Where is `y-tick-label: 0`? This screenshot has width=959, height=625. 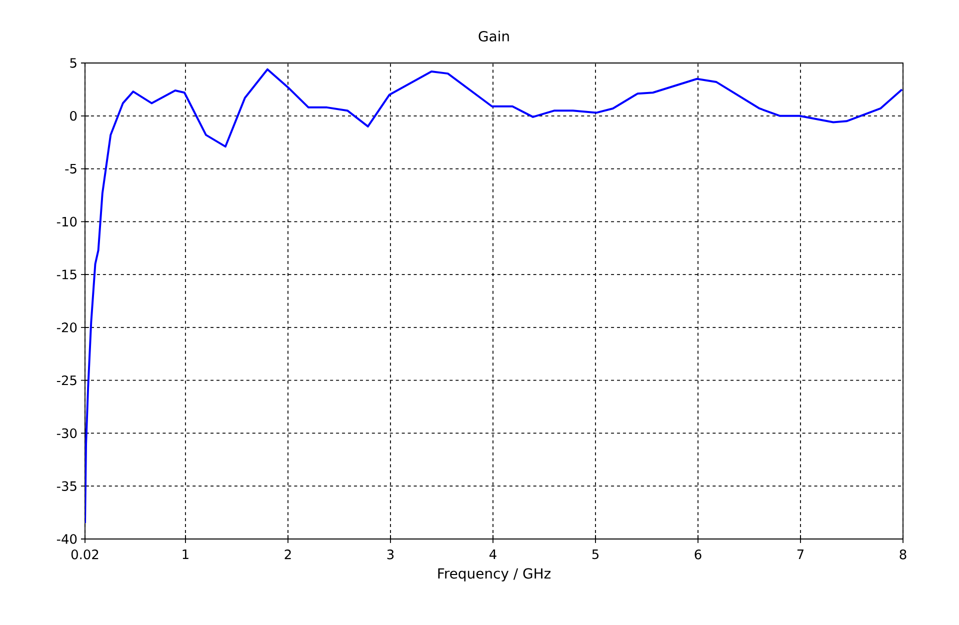
y-tick-label: 0 is located at coordinates (73, 115).